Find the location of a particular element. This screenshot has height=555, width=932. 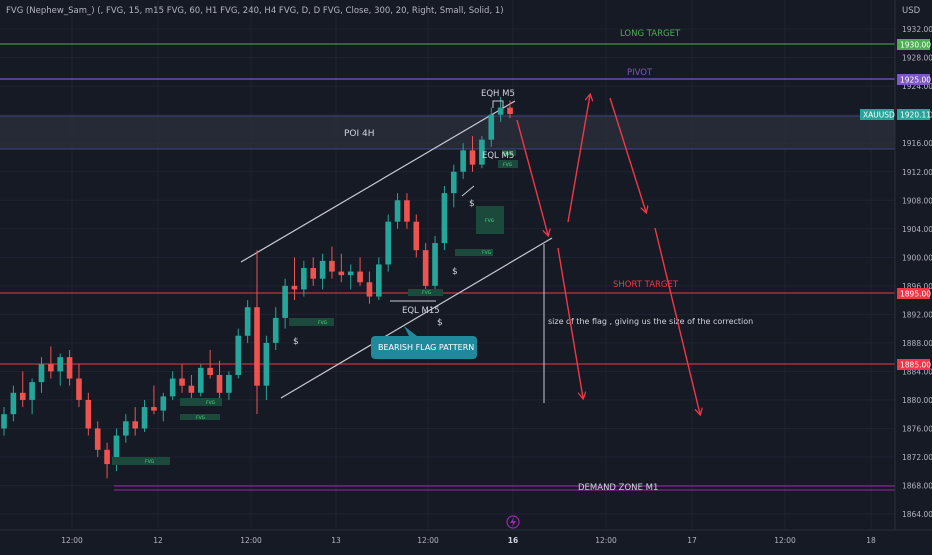

current-price-text: 1920.11 is located at coordinates (915, 115).